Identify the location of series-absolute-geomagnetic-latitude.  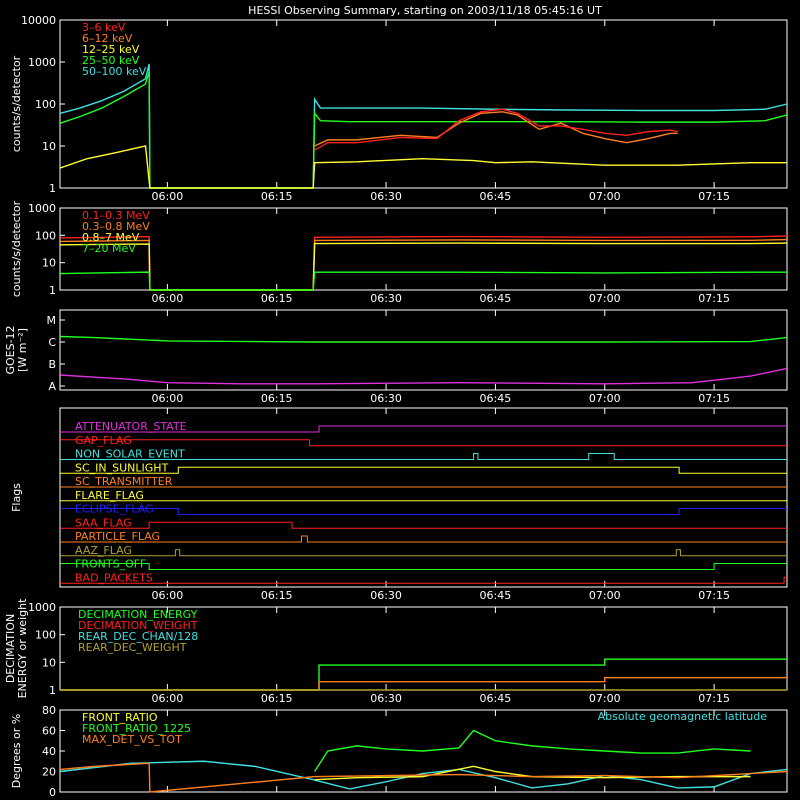
(424, 775).